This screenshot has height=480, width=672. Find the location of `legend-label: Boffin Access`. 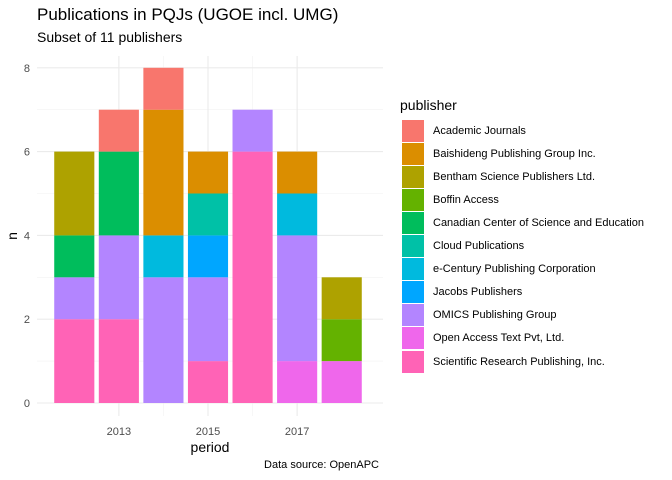

legend-label: Boffin Access is located at coordinates (466, 200).